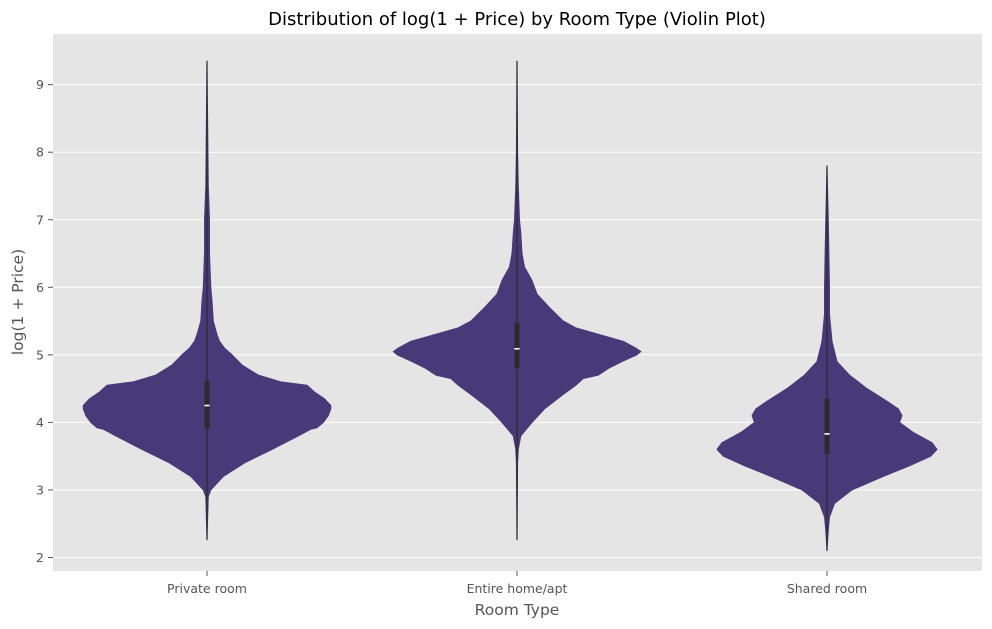 This screenshot has width=992, height=629. I want to click on x-tick-label: Shared room, so click(827, 588).